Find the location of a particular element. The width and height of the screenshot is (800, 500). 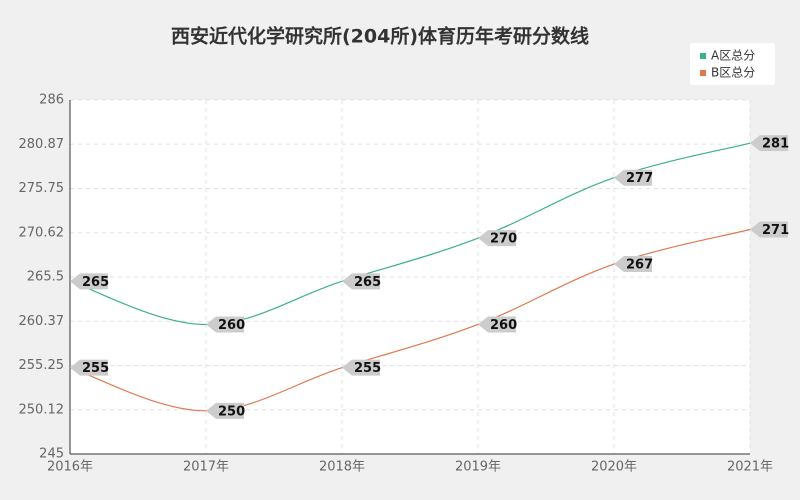

y-tick-label: 275.75 is located at coordinates (42, 188).